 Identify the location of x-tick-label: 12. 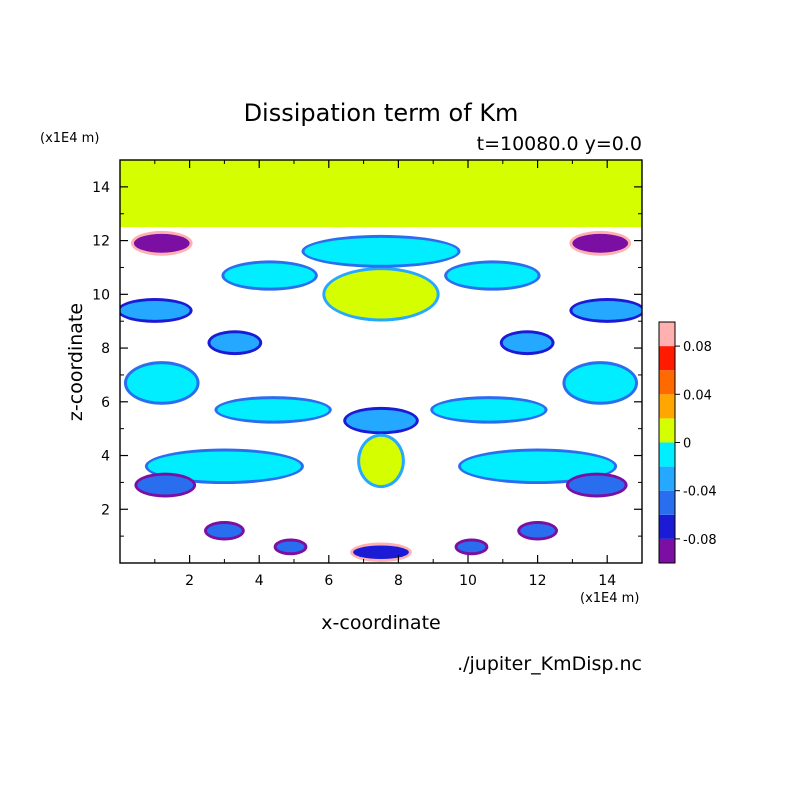
(538, 581).